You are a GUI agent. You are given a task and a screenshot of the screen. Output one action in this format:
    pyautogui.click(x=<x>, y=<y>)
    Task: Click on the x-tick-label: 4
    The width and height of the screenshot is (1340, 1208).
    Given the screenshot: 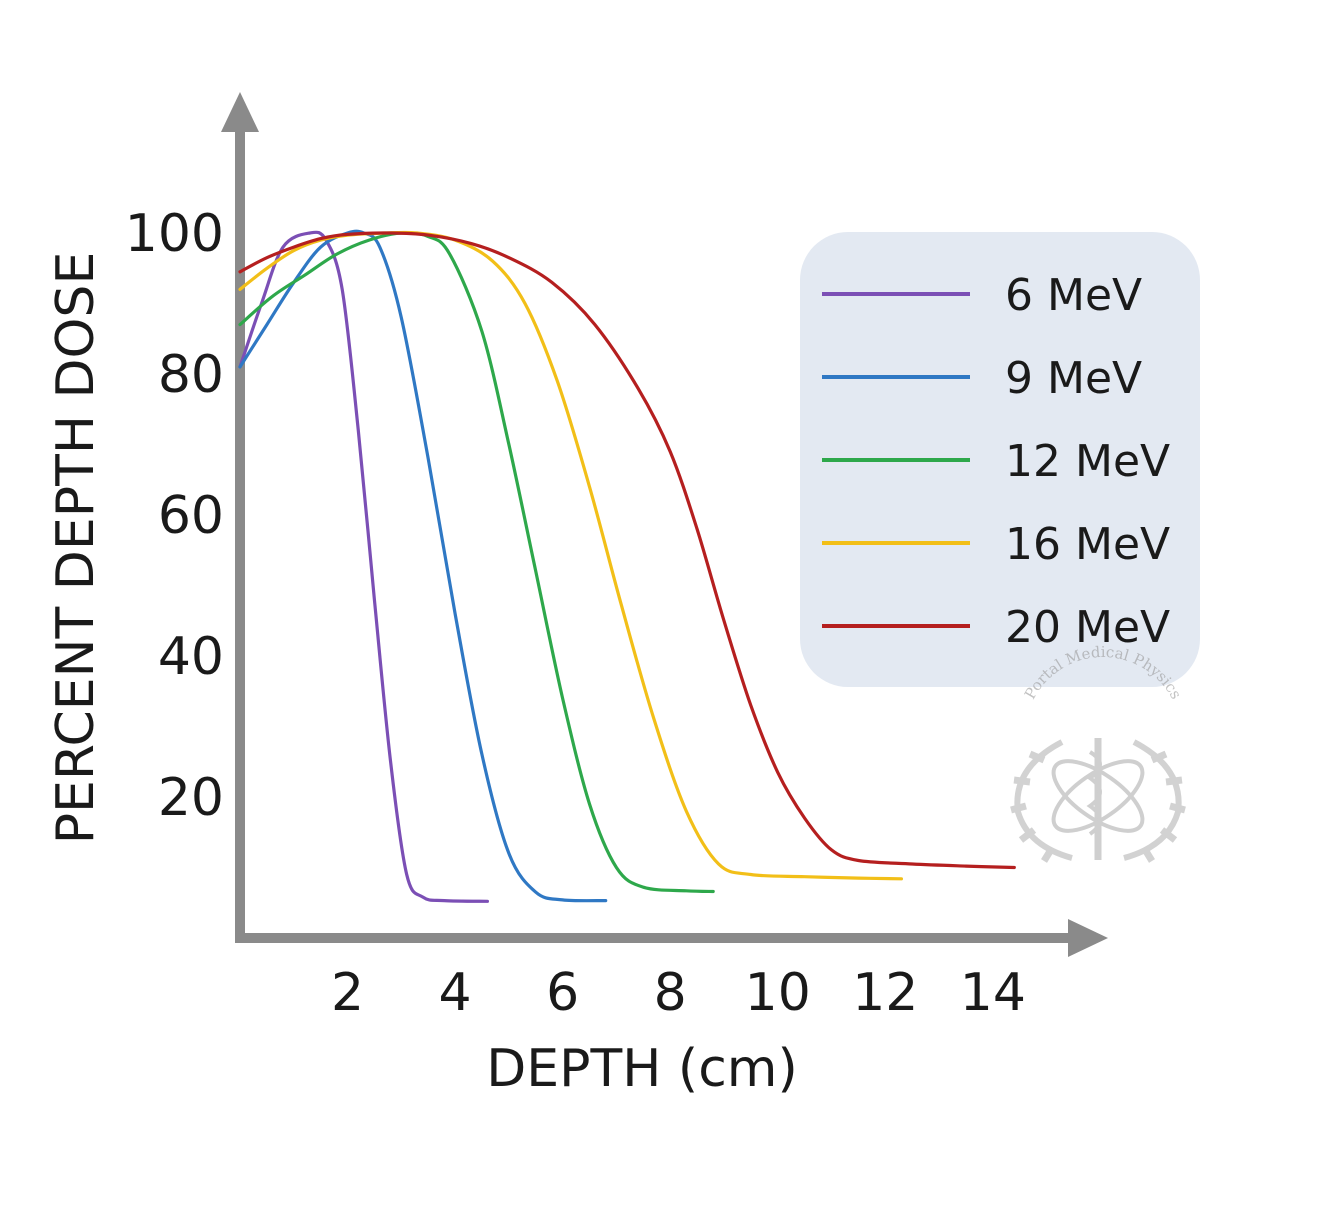 What is the action you would take?
    pyautogui.click(x=455, y=993)
    